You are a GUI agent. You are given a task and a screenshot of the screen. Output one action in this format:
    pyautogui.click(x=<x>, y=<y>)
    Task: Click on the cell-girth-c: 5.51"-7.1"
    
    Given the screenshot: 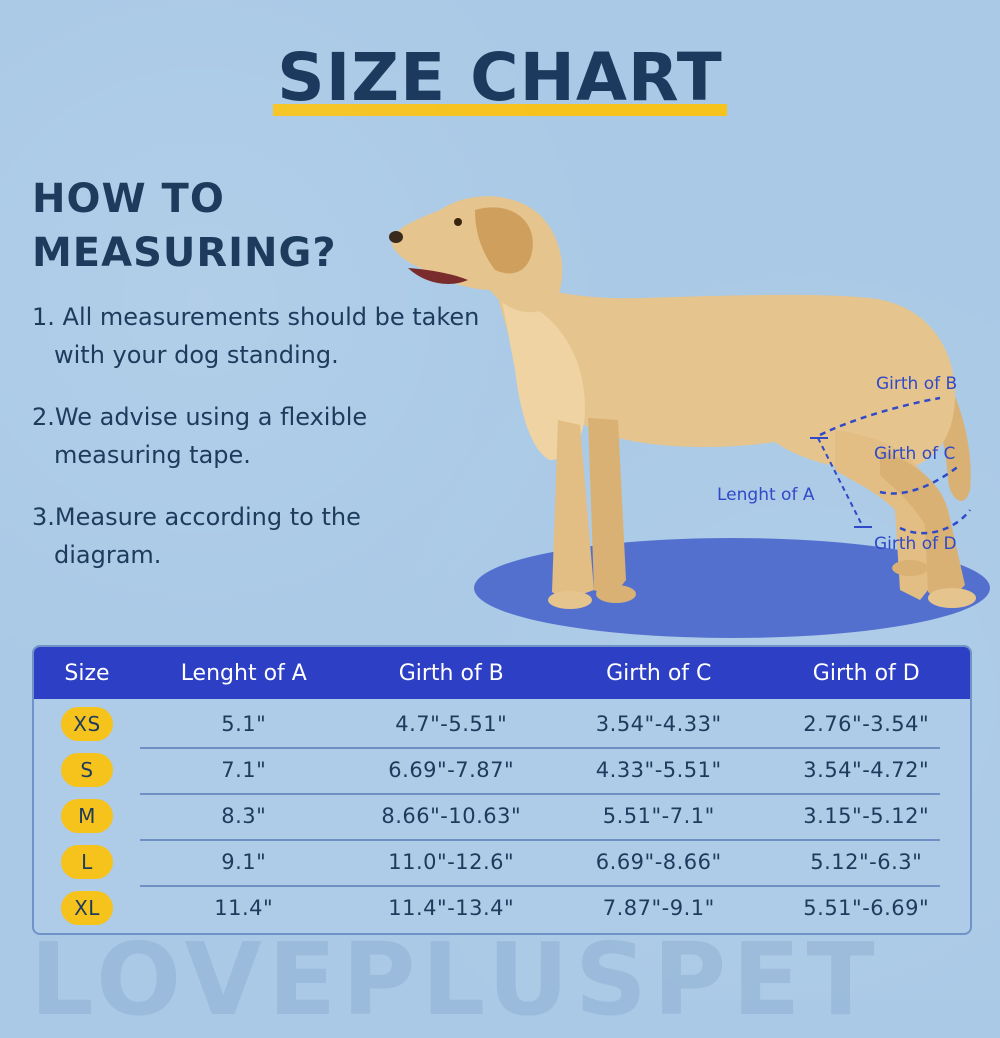 What is the action you would take?
    pyautogui.click(x=658, y=816)
    